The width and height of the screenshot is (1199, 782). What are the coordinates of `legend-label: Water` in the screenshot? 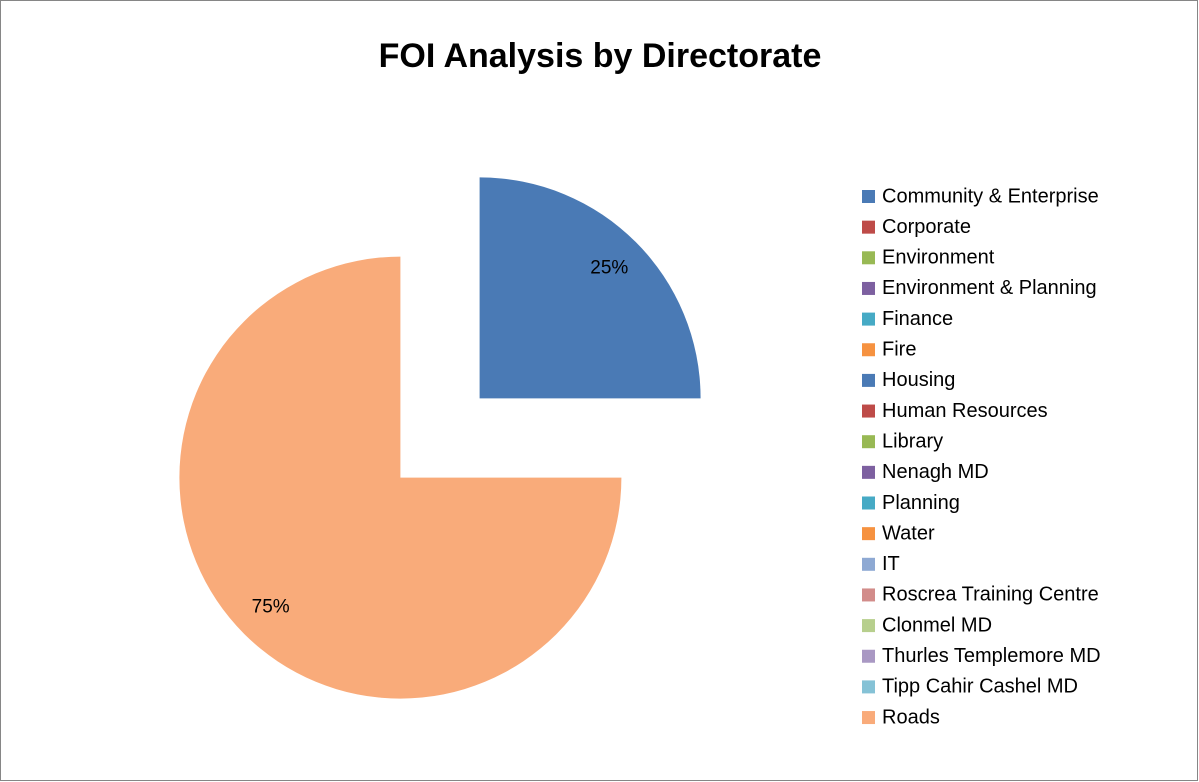 It's located at (908, 533).